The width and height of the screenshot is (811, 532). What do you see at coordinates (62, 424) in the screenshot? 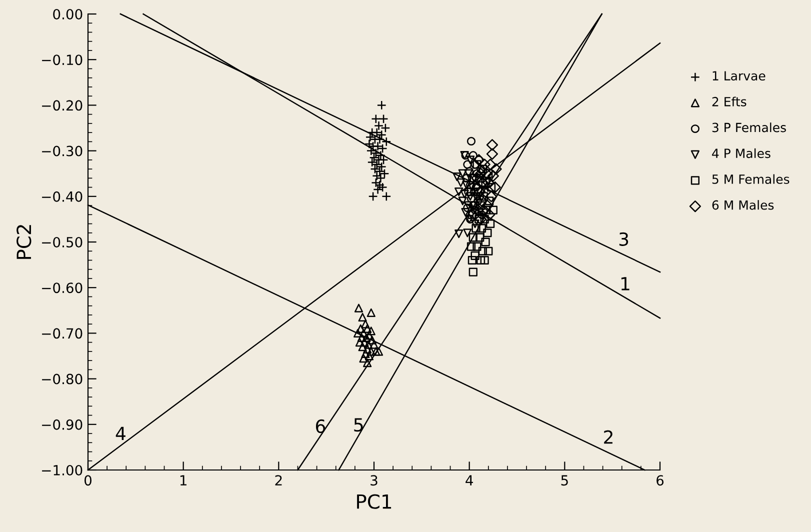
I see `y-tick-label: −0.90` at bounding box center [62, 424].